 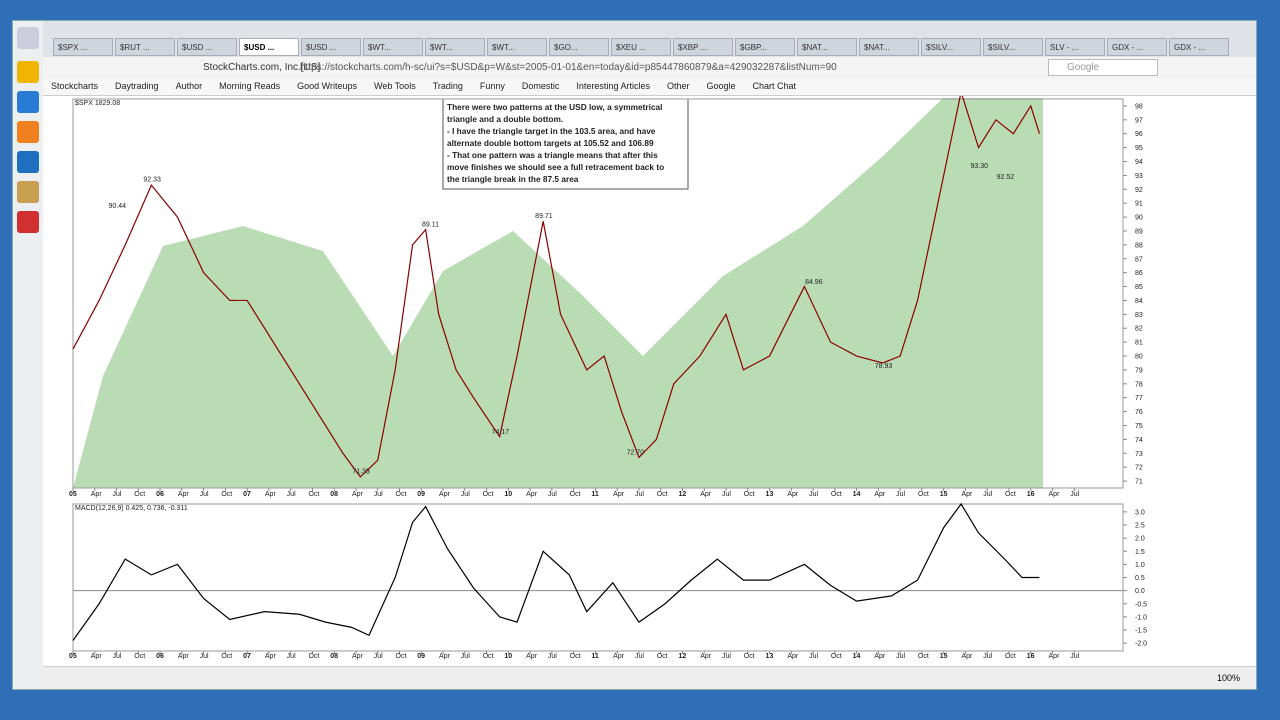 What do you see at coordinates (334, 656) in the screenshot?
I see `x-tick-label: 08` at bounding box center [334, 656].